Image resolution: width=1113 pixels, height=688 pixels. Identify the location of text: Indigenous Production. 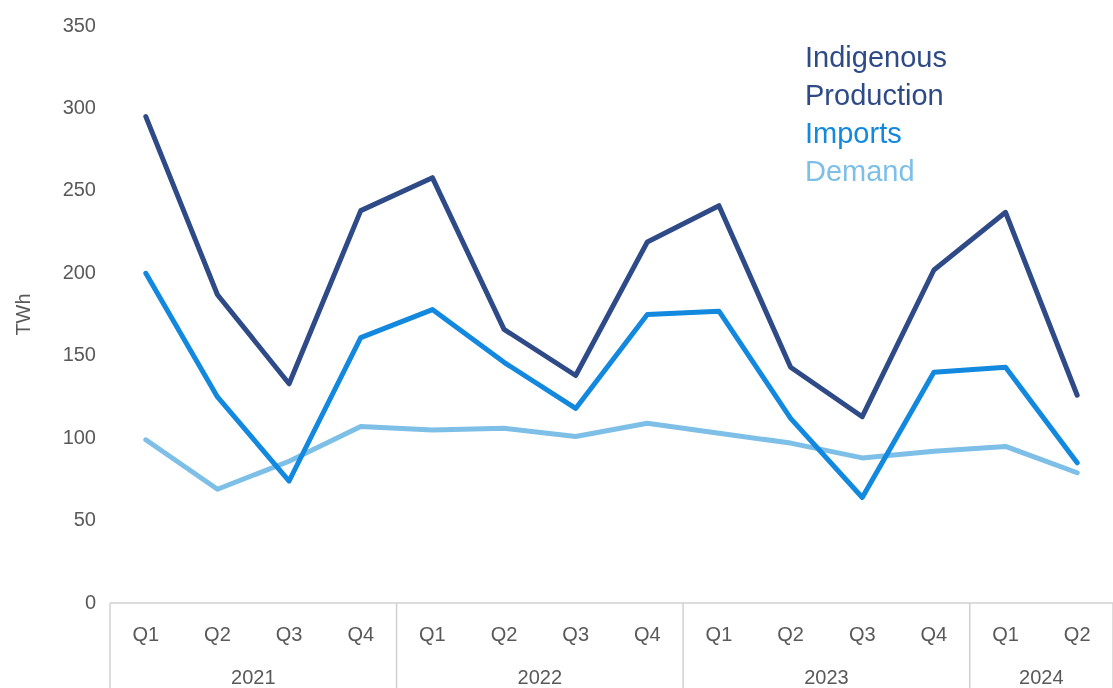
(876, 76).